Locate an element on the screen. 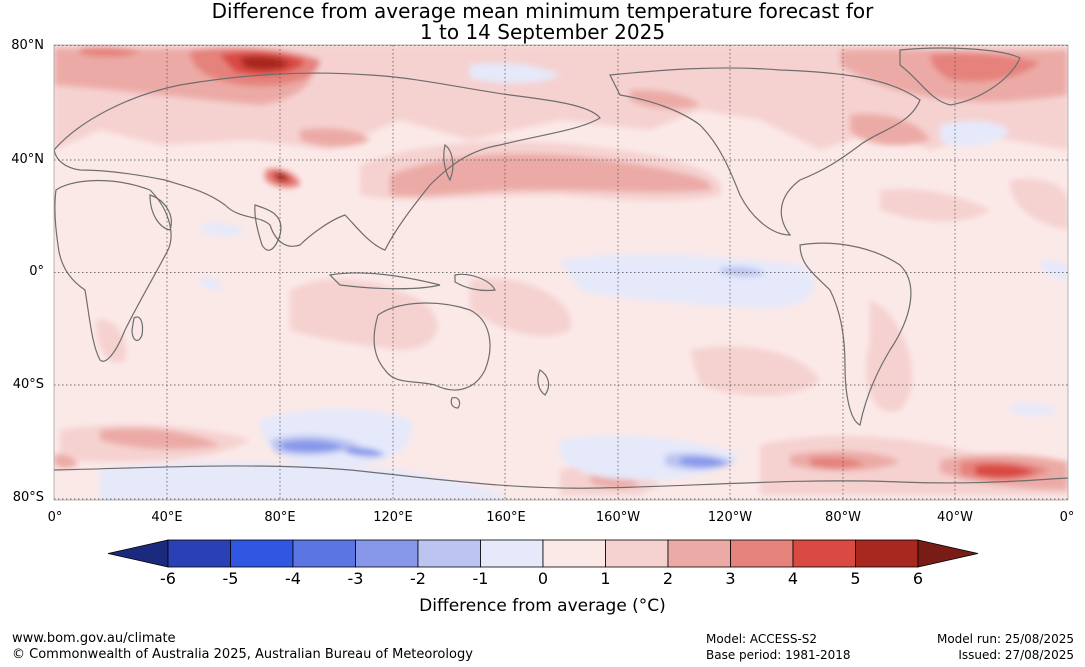 Image resolution: width=1085 pixels, height=667 pixels. lon-label-0-left: 0° is located at coordinates (55, 517).